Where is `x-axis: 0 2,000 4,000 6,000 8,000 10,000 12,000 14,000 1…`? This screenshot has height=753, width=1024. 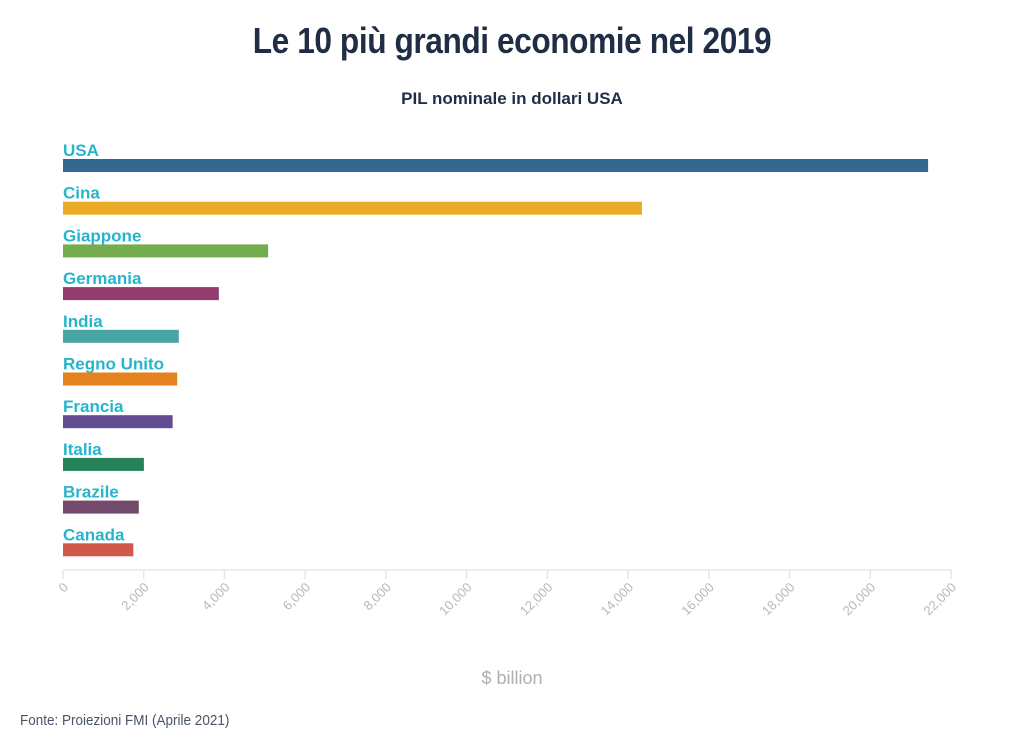
x-axis: 0 2,000 4,000 6,000 8,000 10,000 12,000 14,000 1… is located at coordinates (507, 594).